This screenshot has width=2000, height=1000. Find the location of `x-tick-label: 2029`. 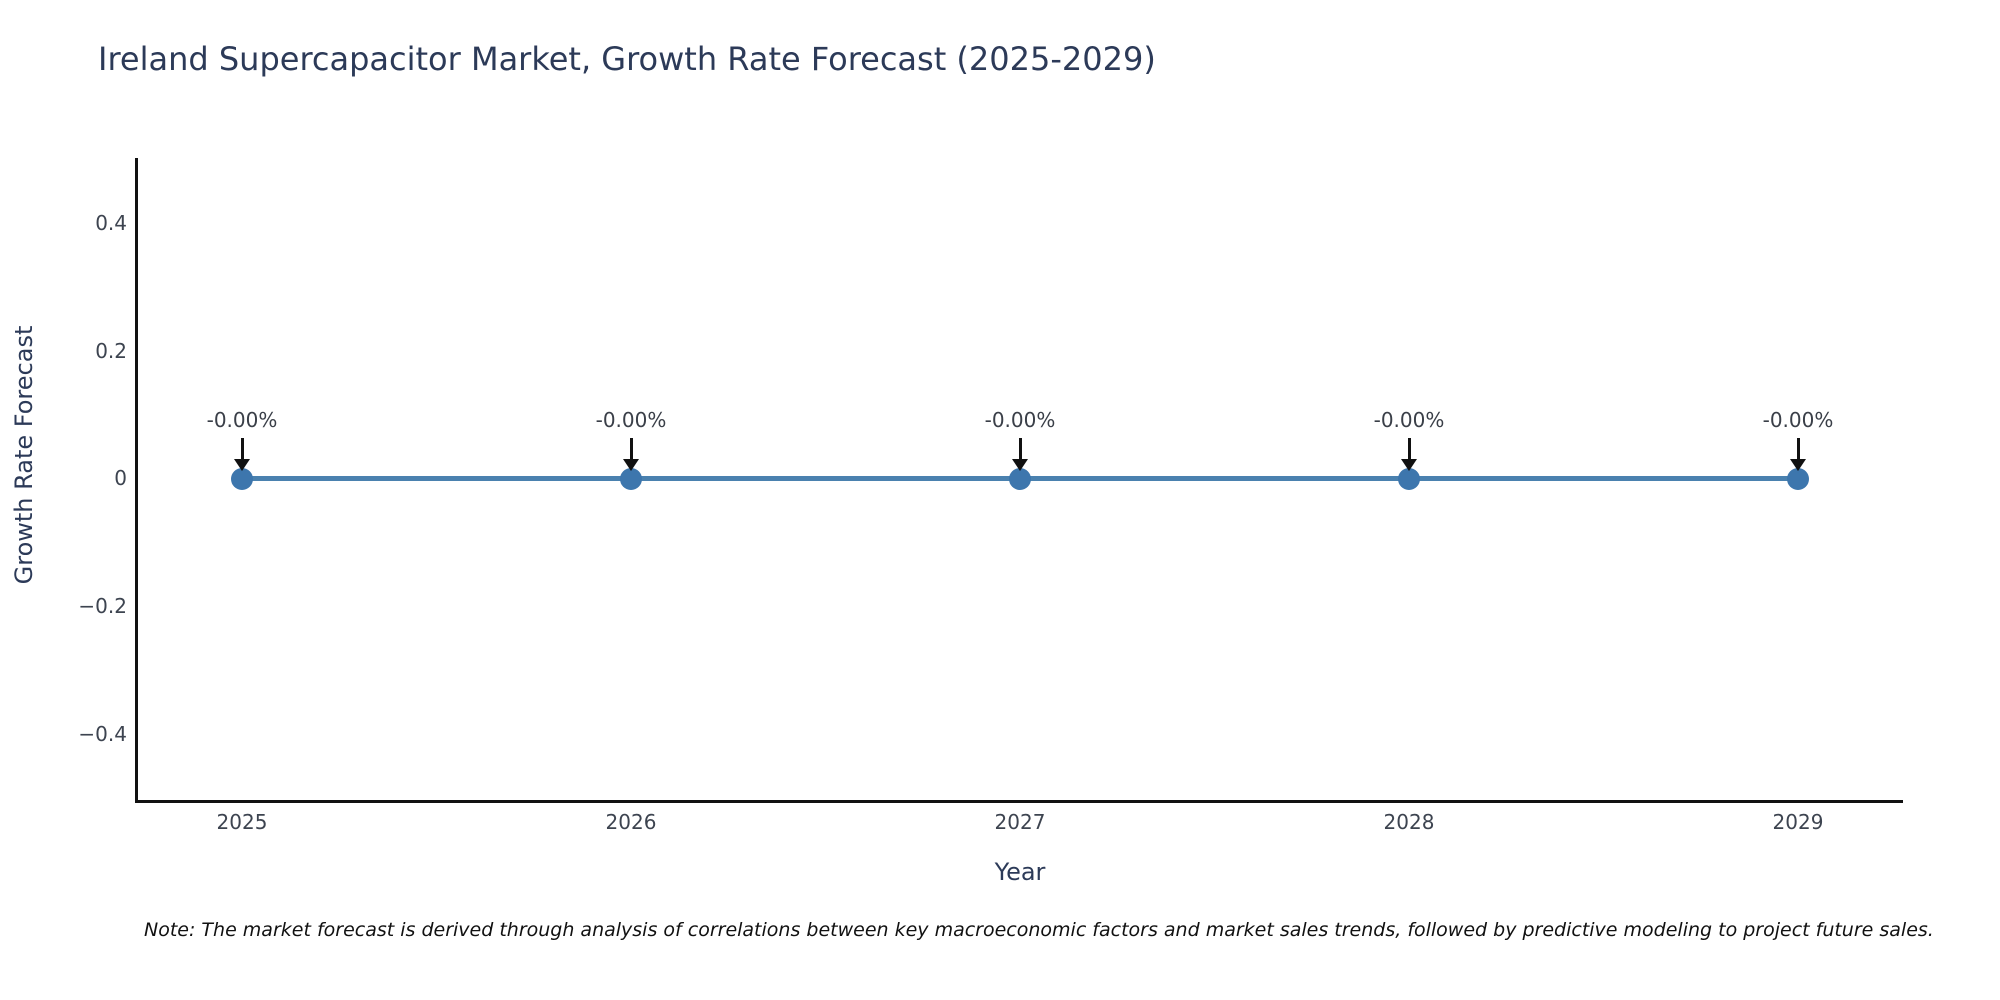

x-tick-label: 2029 is located at coordinates (1798, 822).